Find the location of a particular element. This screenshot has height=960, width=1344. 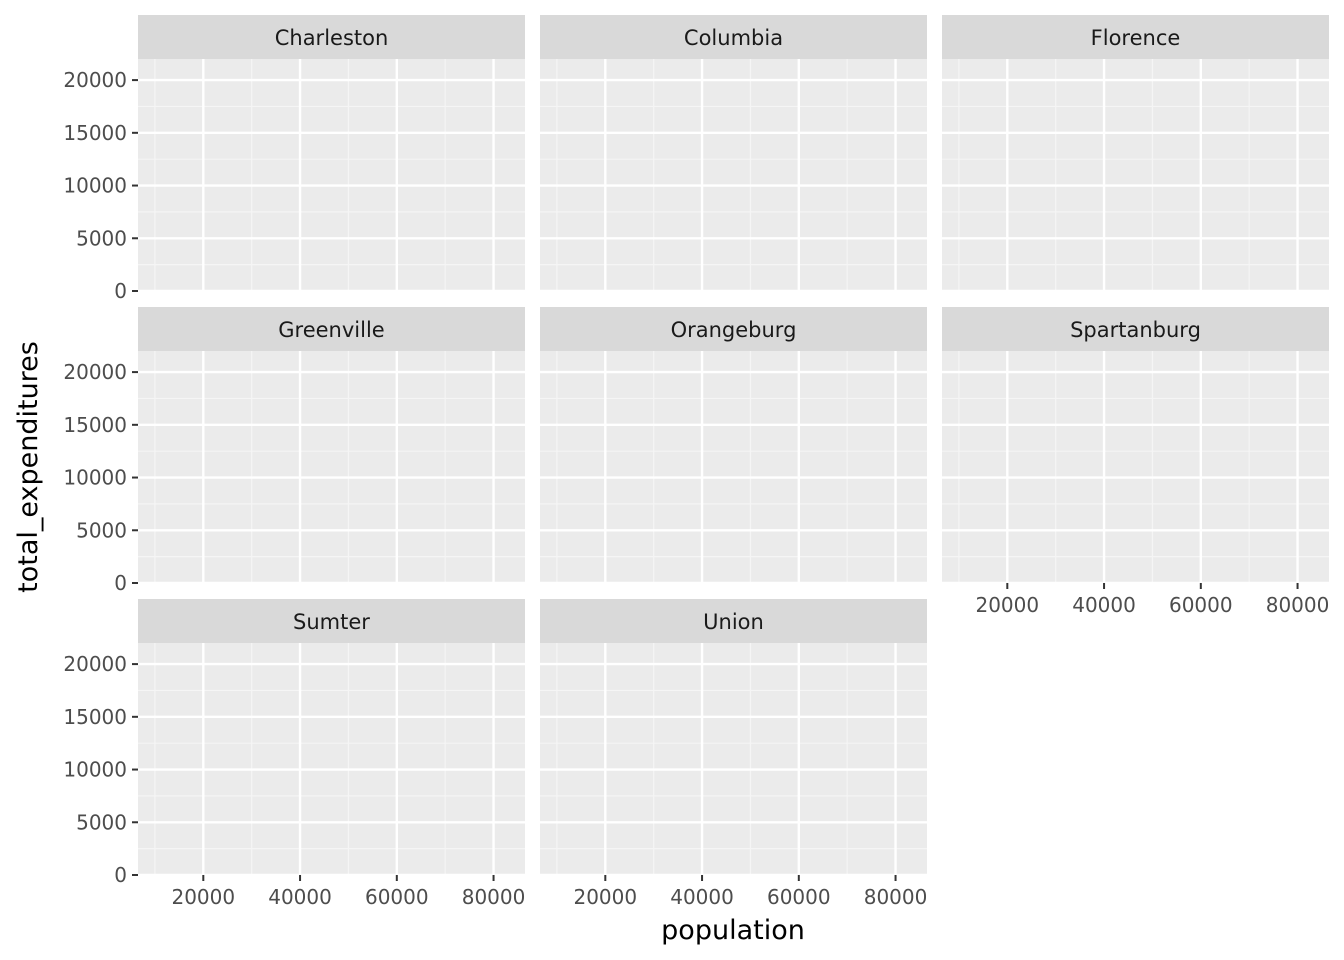

facet-spartanburg: Spartanburg 20000 40000 60000 80000 is located at coordinates (1135, 462).